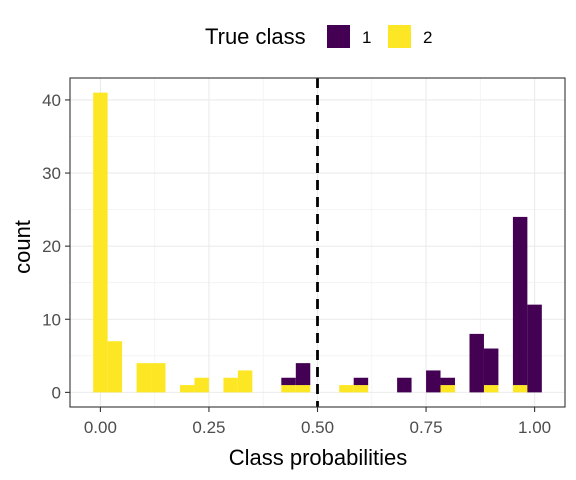 The image size is (576, 480). Describe the element at coordinates (318, 36) in the screenshot. I see `legend: True class 1 2` at that location.